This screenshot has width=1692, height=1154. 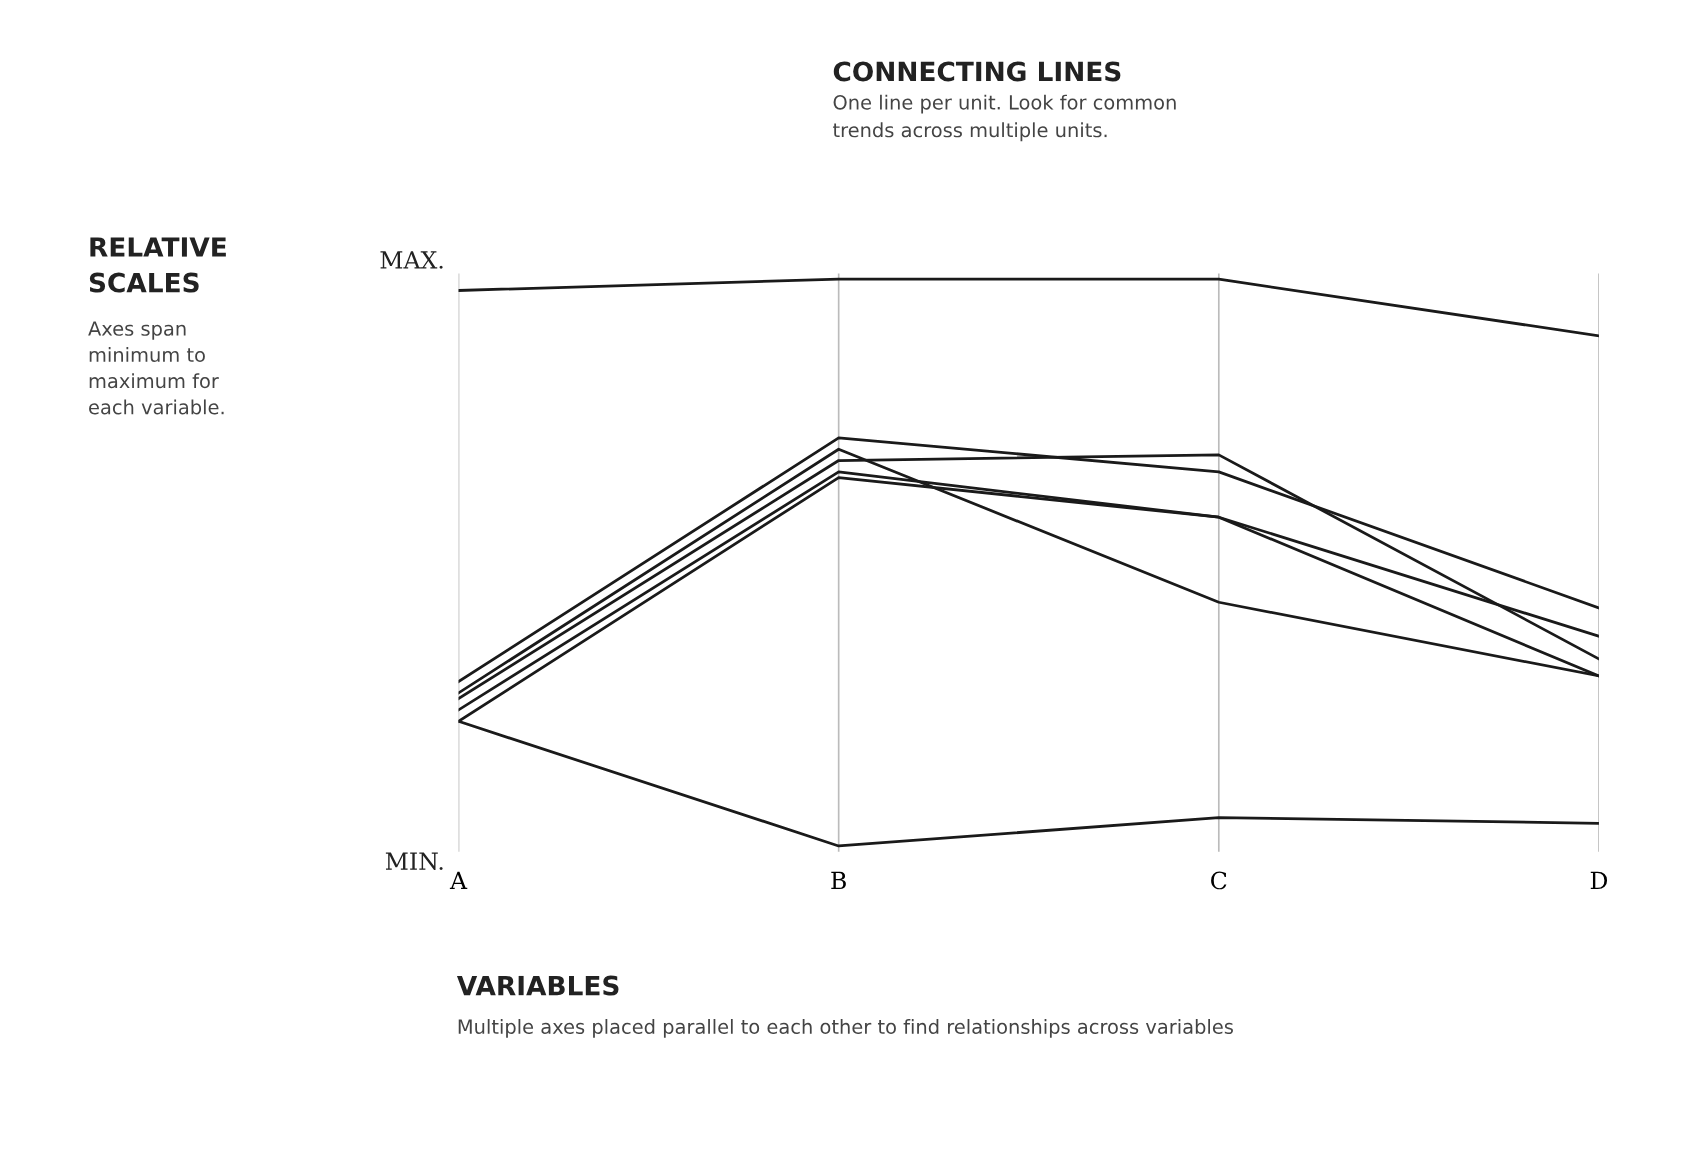 I want to click on text: MAX., so click(x=411, y=260).